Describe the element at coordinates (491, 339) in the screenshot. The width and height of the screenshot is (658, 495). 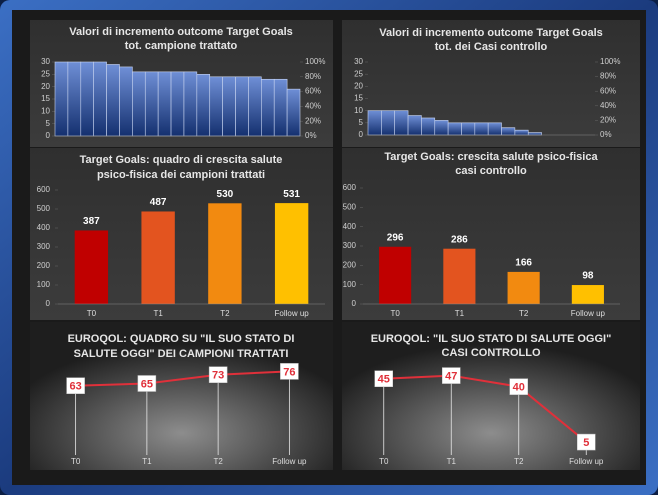
I see `chart-title: EUROQOL: "IL SUO STATO DI SALUTE OGGI"` at that location.